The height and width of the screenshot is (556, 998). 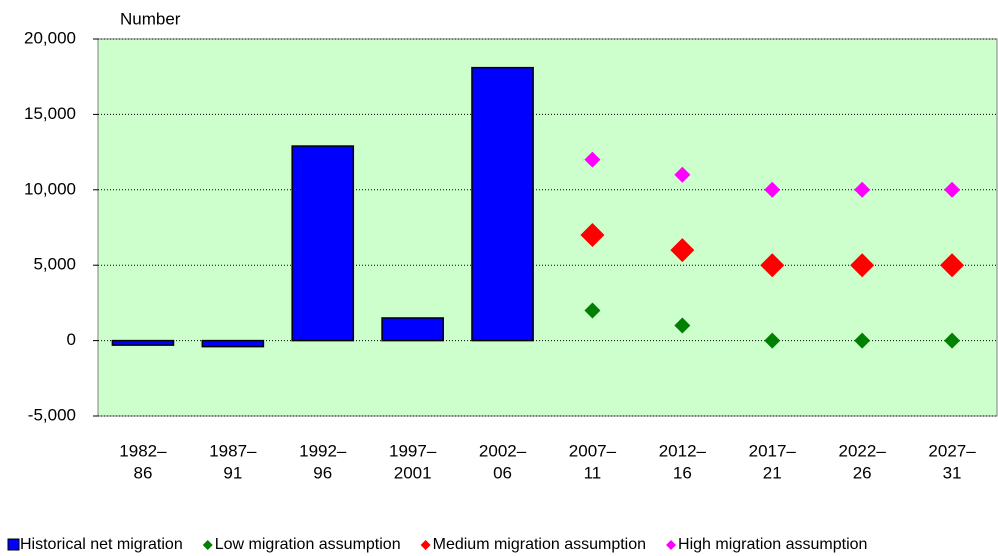 I want to click on x-tick-label: 26, so click(x=862, y=472).